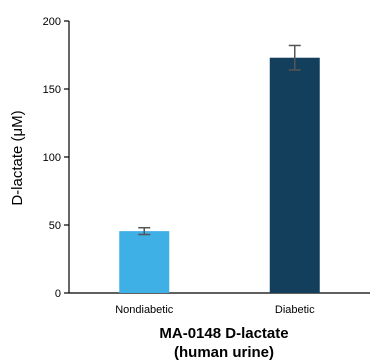 The image size is (380, 363). What do you see at coordinates (295, 310) in the screenshot?
I see `x-category-label: Diabetic` at bounding box center [295, 310].